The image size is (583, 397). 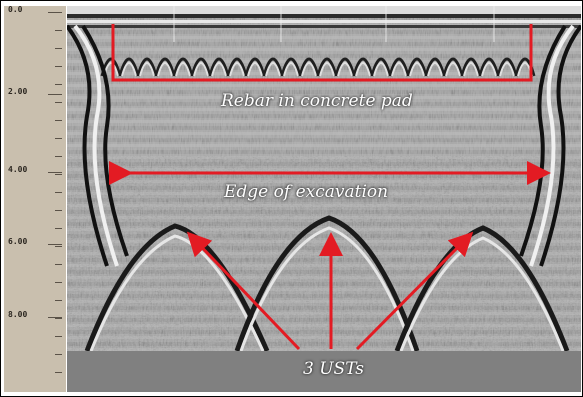 What do you see at coordinates (334, 24) in the screenshot?
I see `trace-markers` at bounding box center [334, 24].